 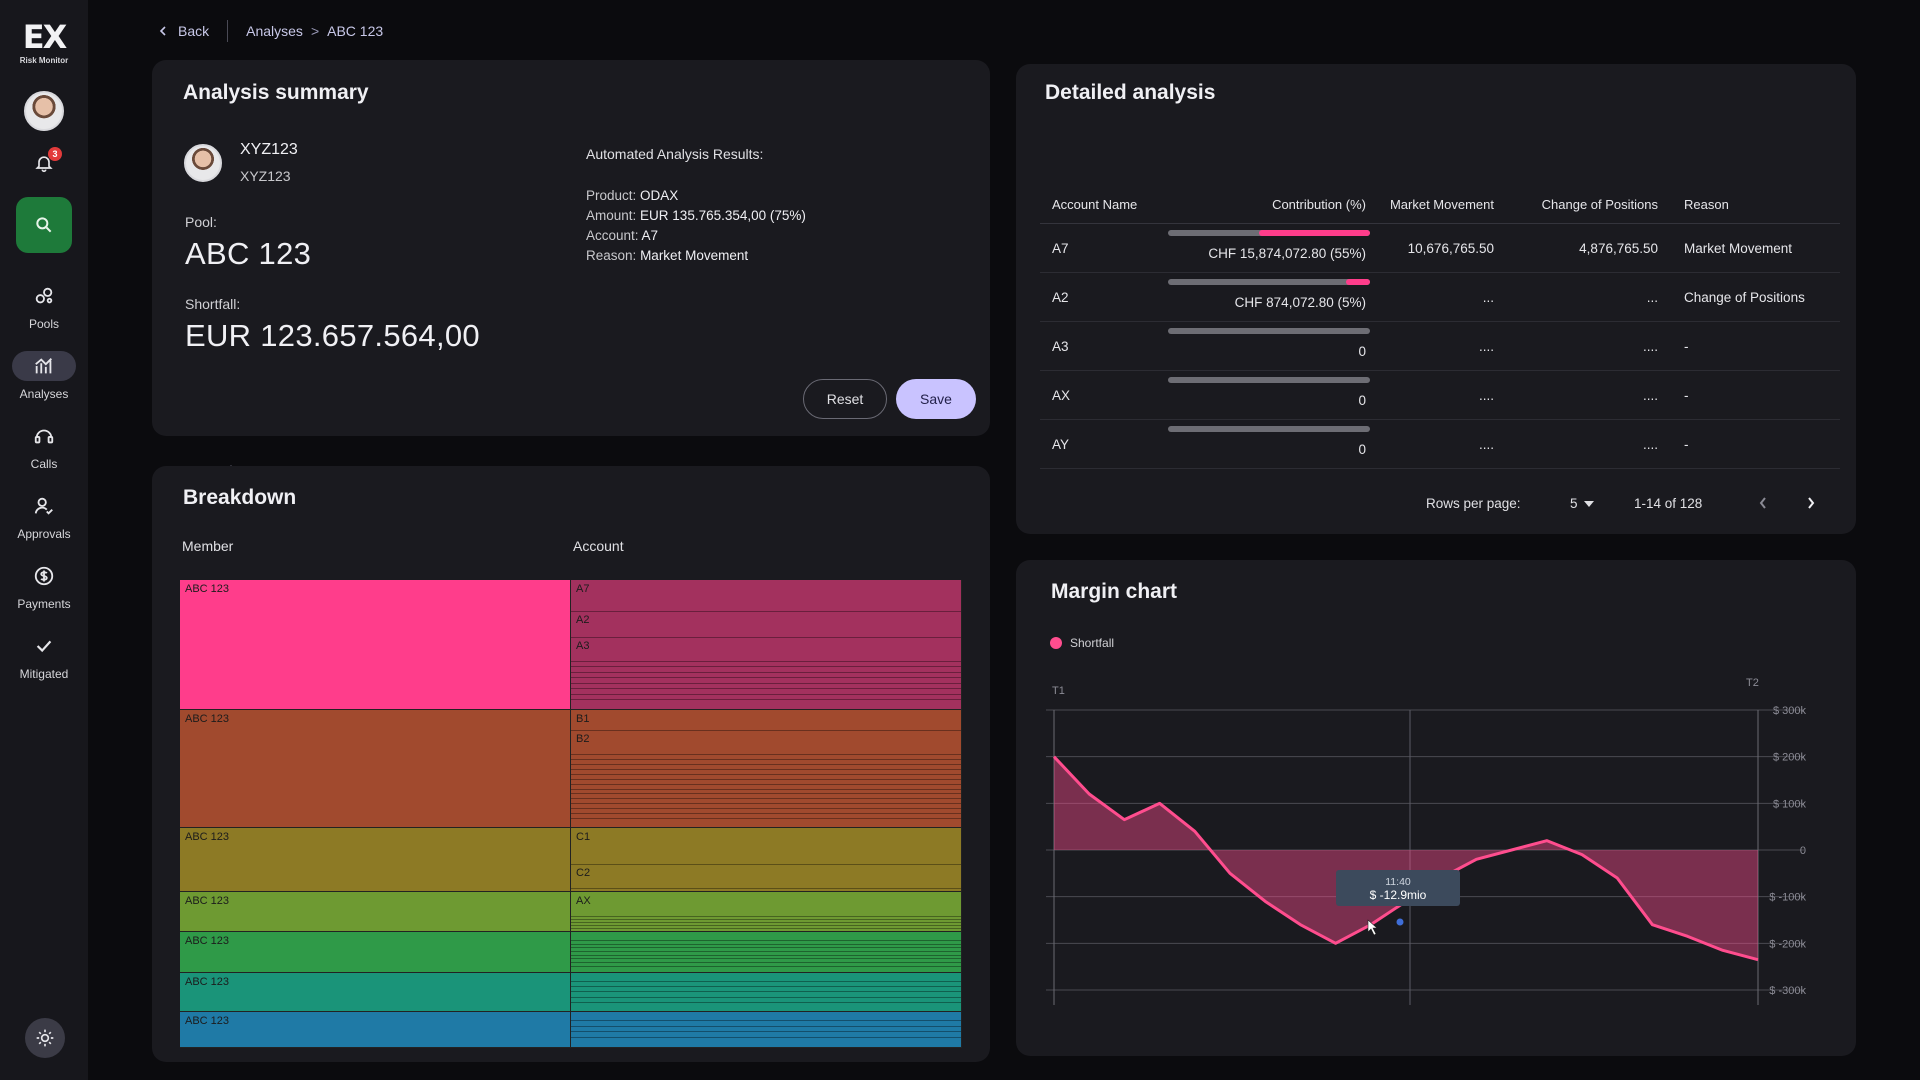 What do you see at coordinates (44, 464) in the screenshot?
I see `sidebar-item-label: Calls` at bounding box center [44, 464].